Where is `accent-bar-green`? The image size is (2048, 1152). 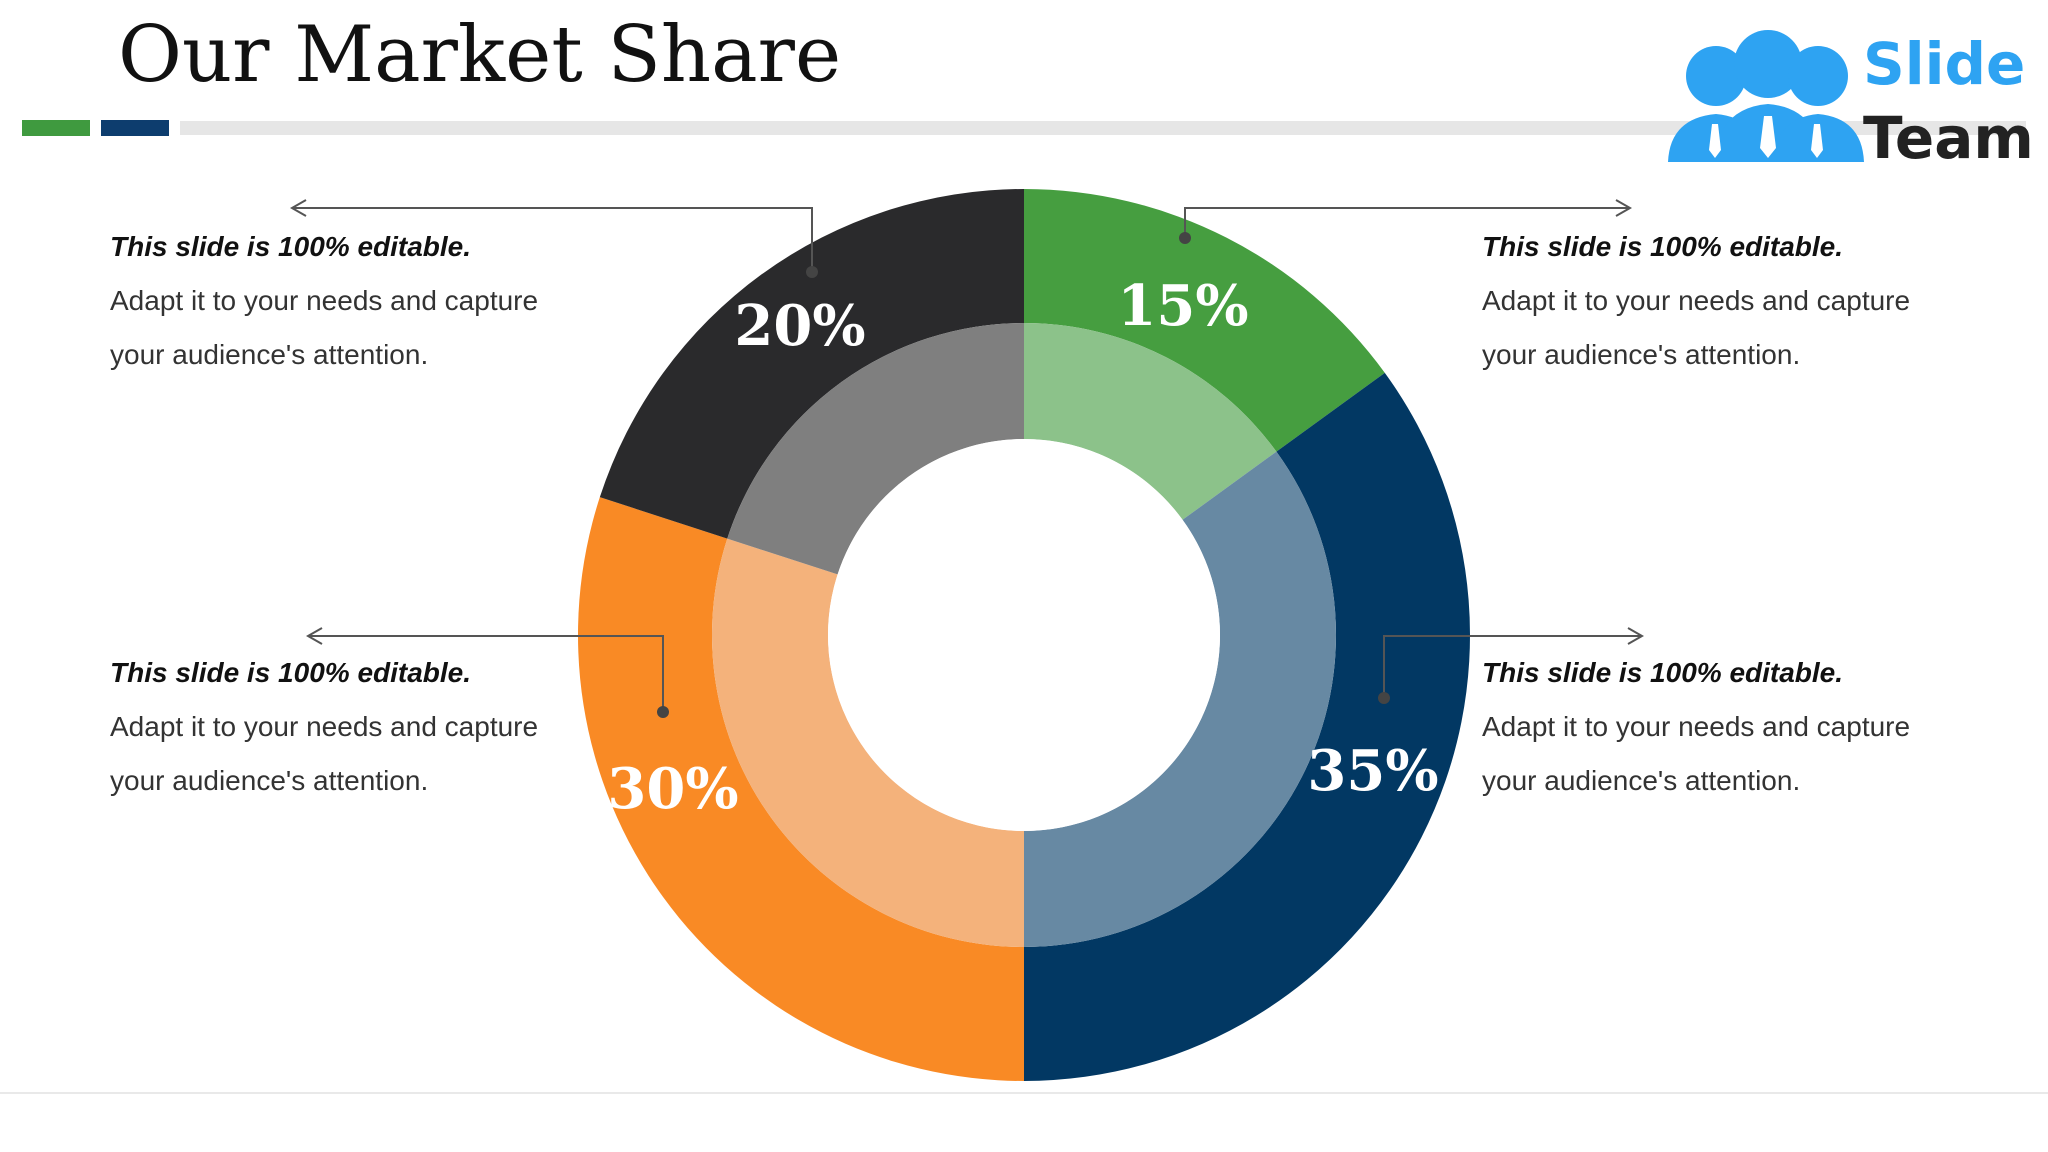 accent-bar-green is located at coordinates (56, 128).